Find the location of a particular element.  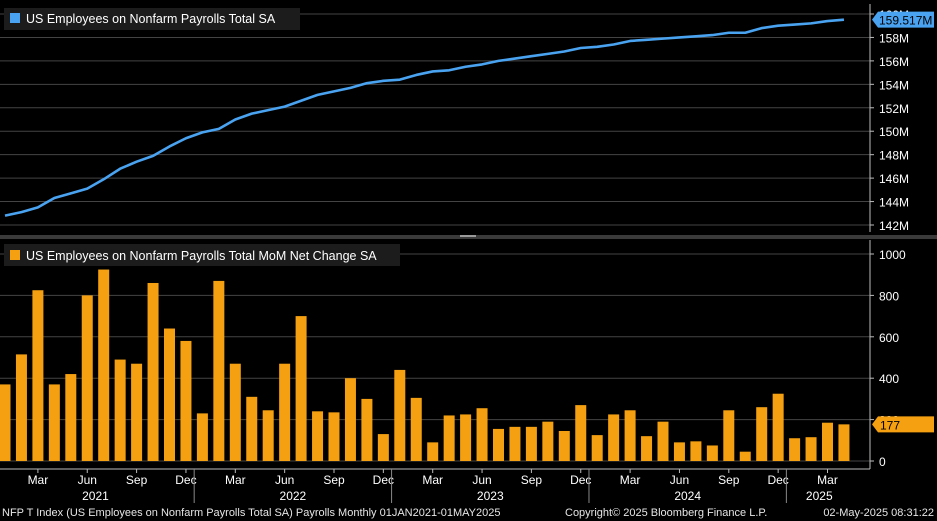

y-tick-label: 154M is located at coordinates (894, 85).